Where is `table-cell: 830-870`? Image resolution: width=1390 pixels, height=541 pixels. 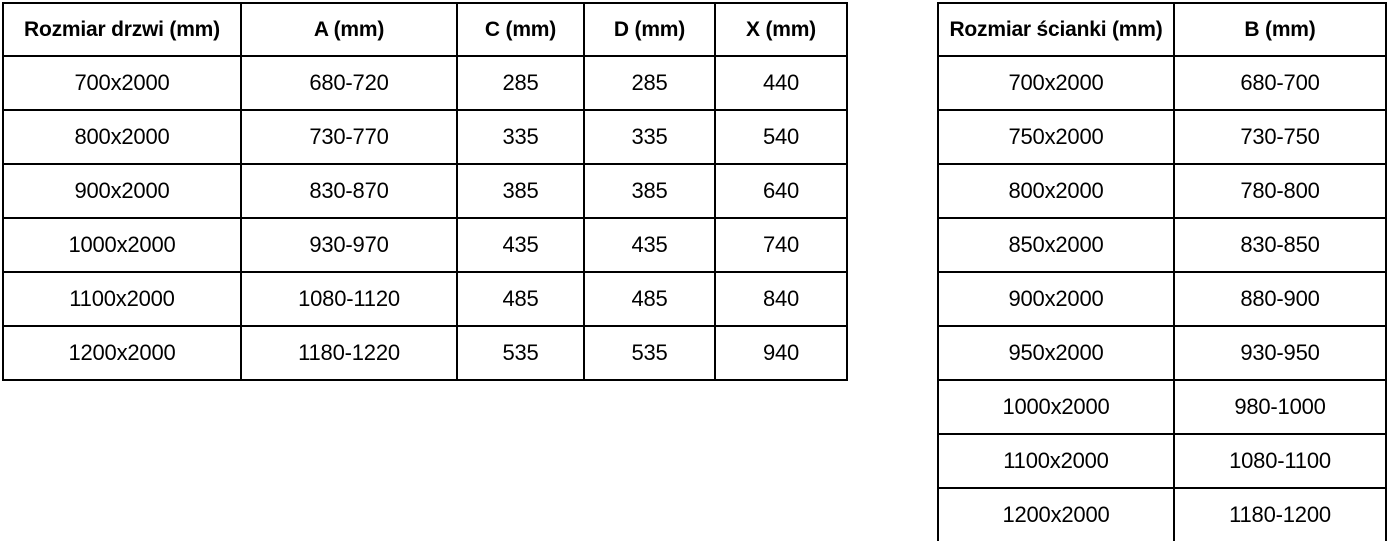
table-cell: 830-870 is located at coordinates (349, 191).